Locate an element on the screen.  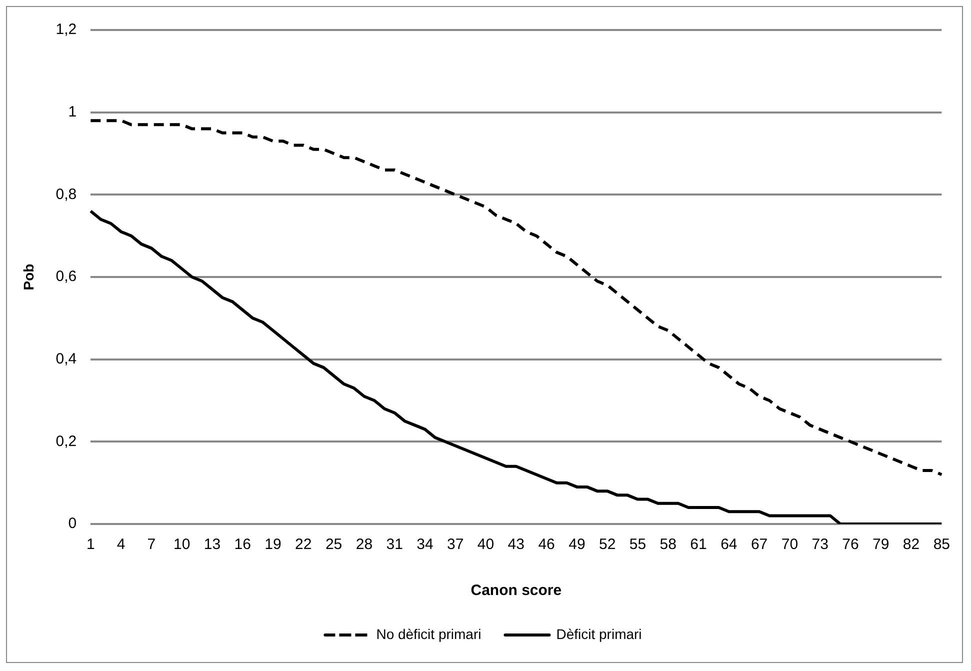
x-tick-label: 82 is located at coordinates (911, 545).